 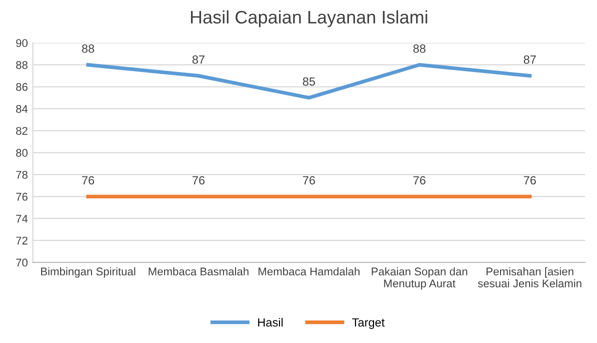 What do you see at coordinates (22, 218) in the screenshot?
I see `y-tick-label: 74` at bounding box center [22, 218].